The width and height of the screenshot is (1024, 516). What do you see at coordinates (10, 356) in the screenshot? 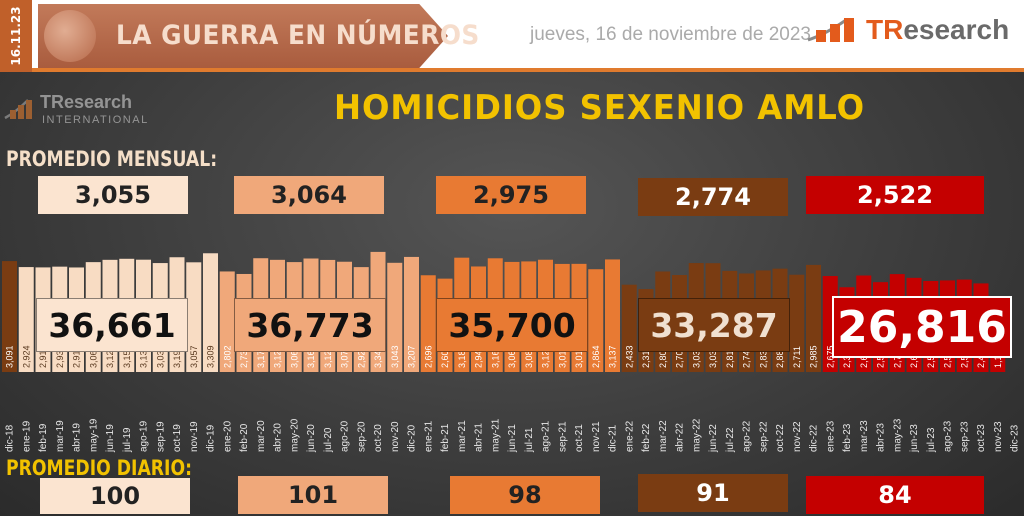
I see `value-label-dic-18: 3,091` at bounding box center [10, 356].